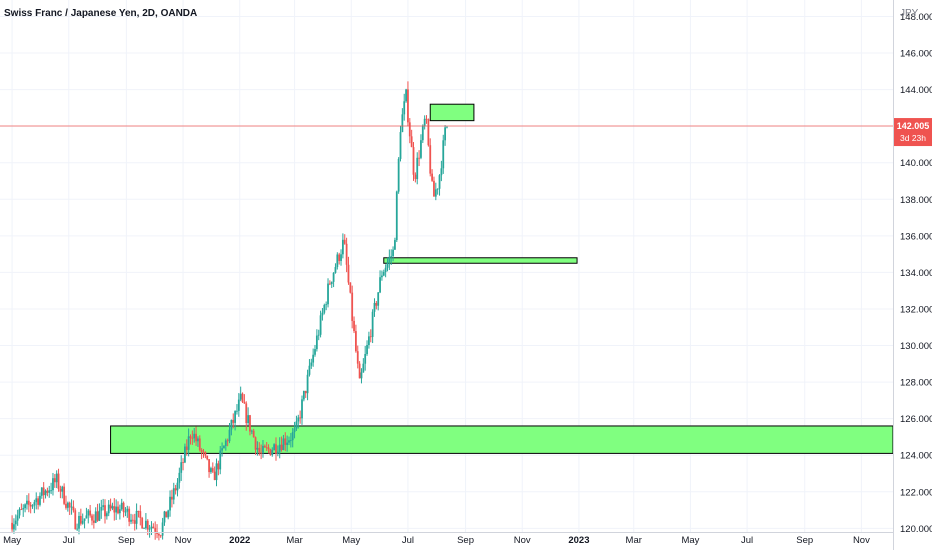  Describe the element at coordinates (183, 540) in the screenshot. I see `time-tick-label: Nov` at that location.